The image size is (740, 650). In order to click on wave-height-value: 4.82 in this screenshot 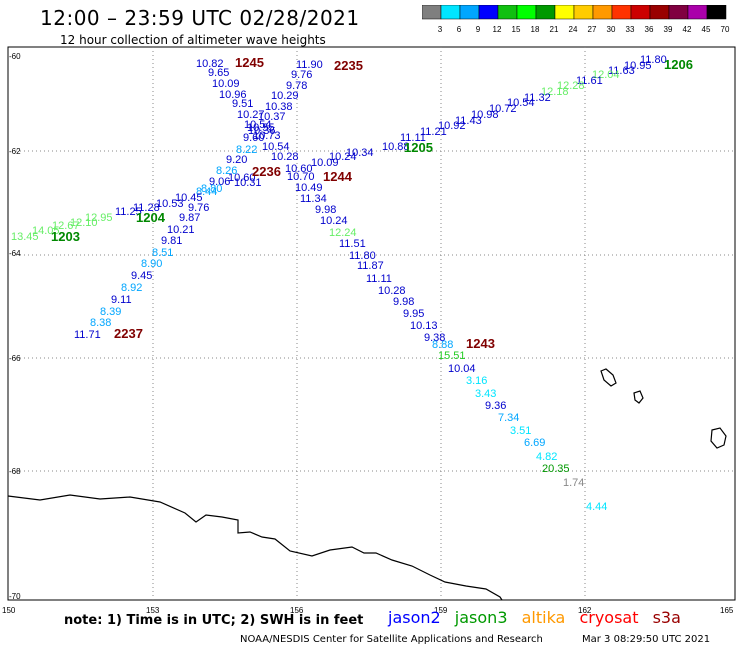, I will do `click(546, 457)`.